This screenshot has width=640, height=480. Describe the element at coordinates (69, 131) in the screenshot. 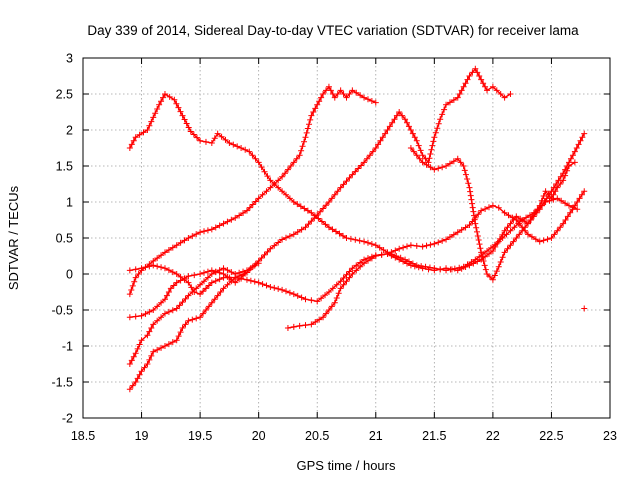

I see `y-tick-label: 2` at that location.